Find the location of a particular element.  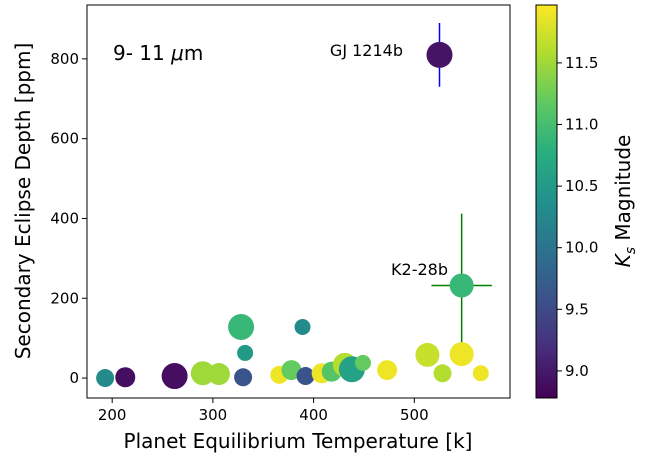

x-tick-label: 200 is located at coordinates (112, 415).